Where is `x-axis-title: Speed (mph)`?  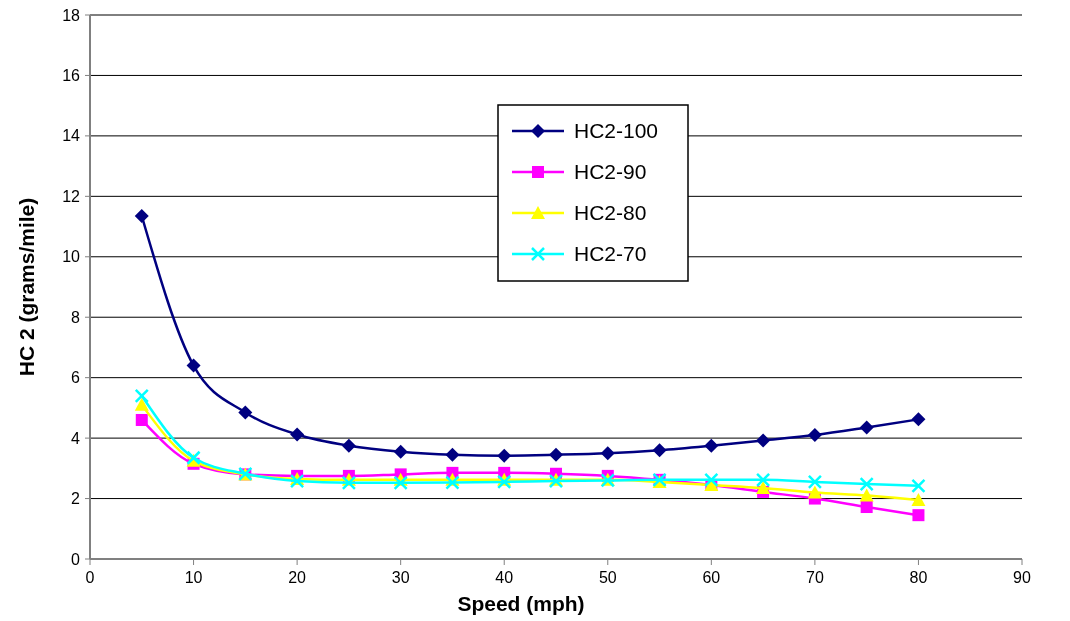
x-axis-title: Speed (mph) is located at coordinates (521, 603).